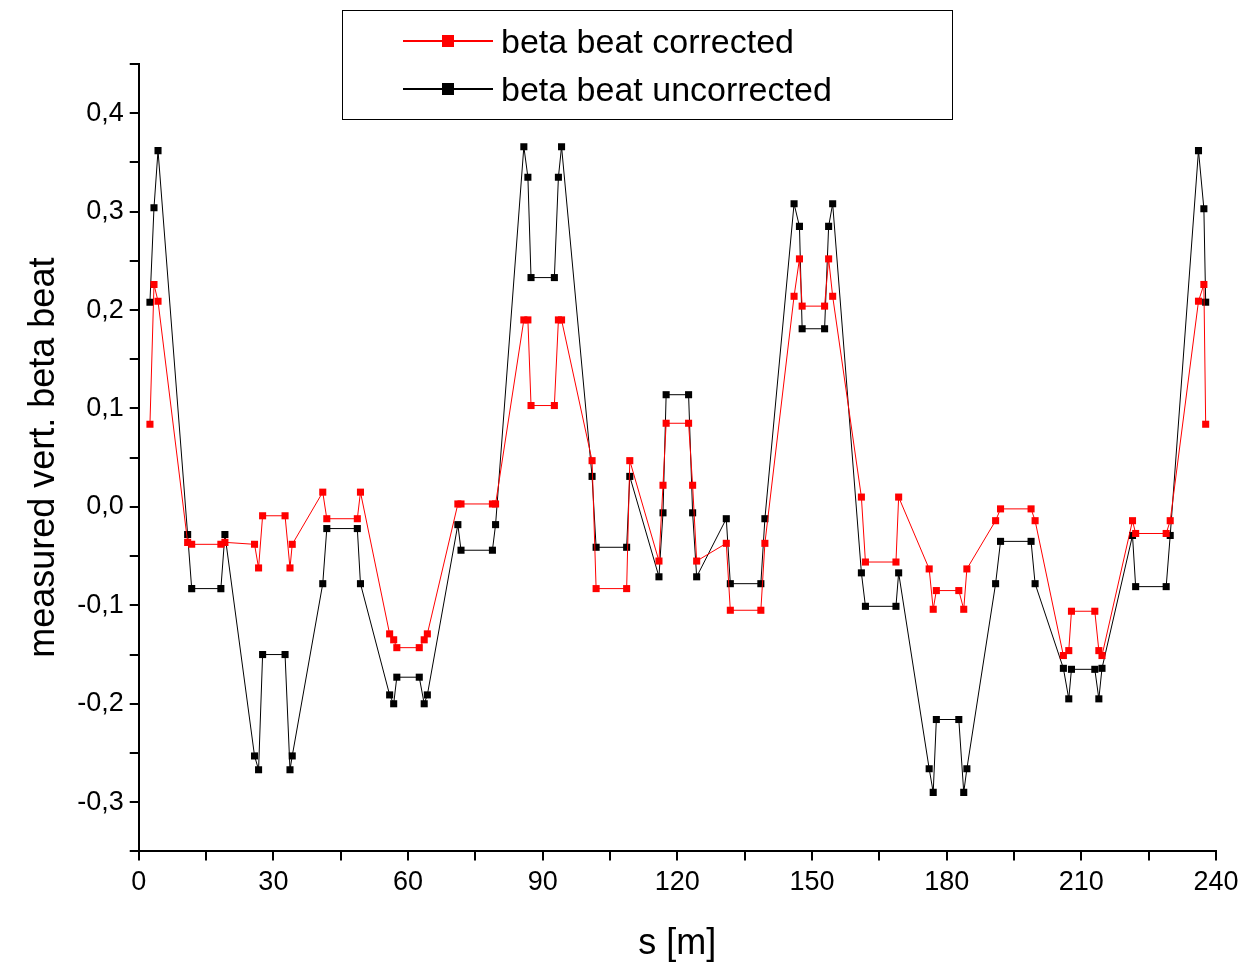 The image size is (1252, 976). Describe the element at coordinates (542, 881) in the screenshot. I see `x-tick-label: 90` at that location.